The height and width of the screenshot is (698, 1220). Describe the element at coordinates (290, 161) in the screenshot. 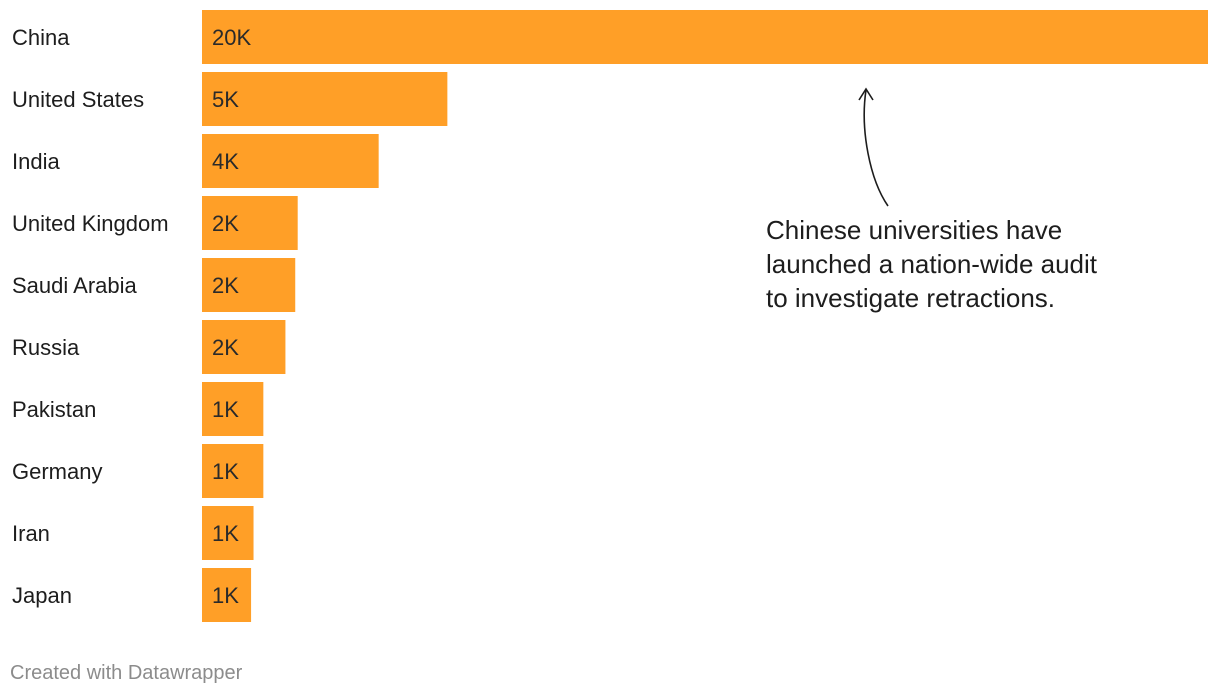

I see `bar-india` at that location.